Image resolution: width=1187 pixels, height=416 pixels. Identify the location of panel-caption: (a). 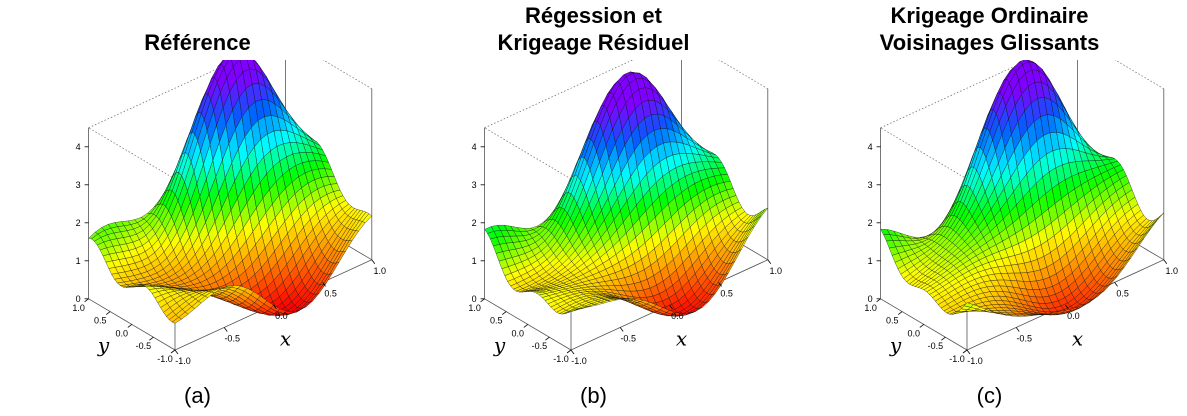
(197, 395).